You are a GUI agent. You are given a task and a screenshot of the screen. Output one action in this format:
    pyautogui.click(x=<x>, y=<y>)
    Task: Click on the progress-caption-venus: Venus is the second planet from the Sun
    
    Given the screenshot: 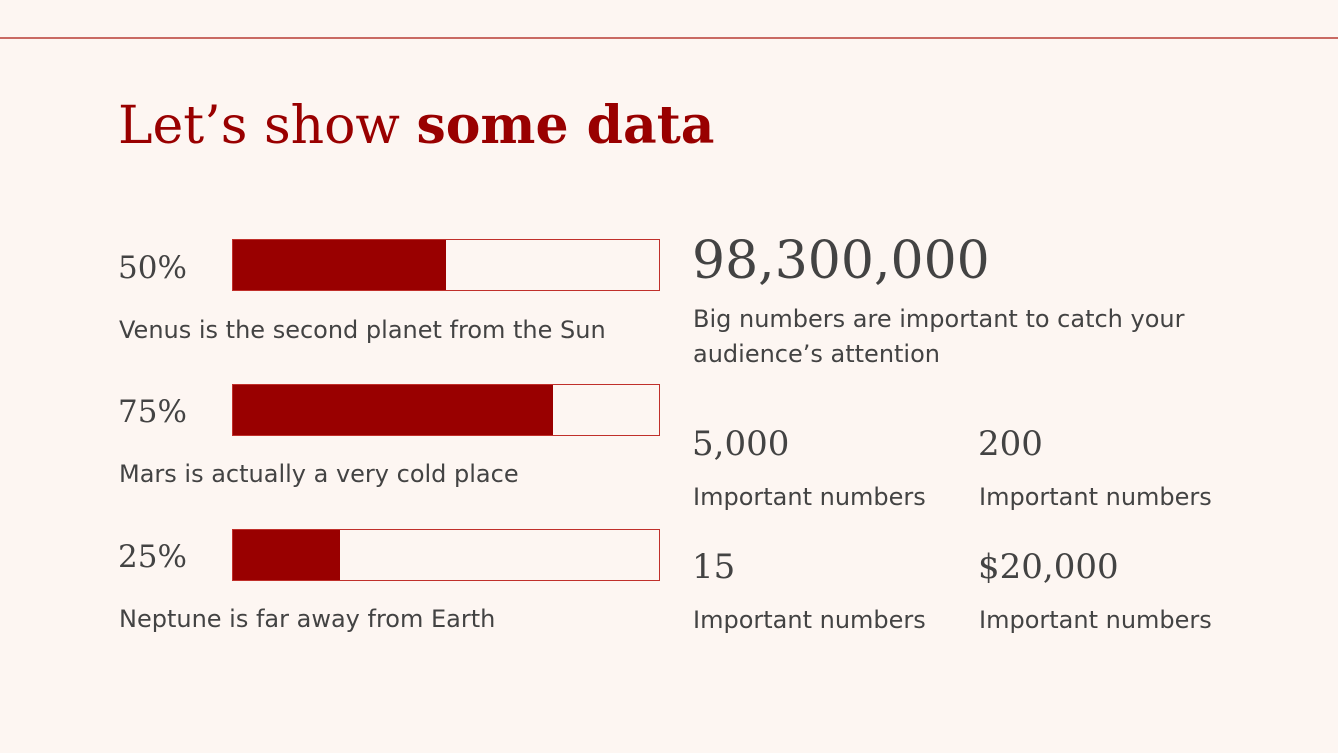 What is the action you would take?
    pyautogui.click(x=362, y=330)
    